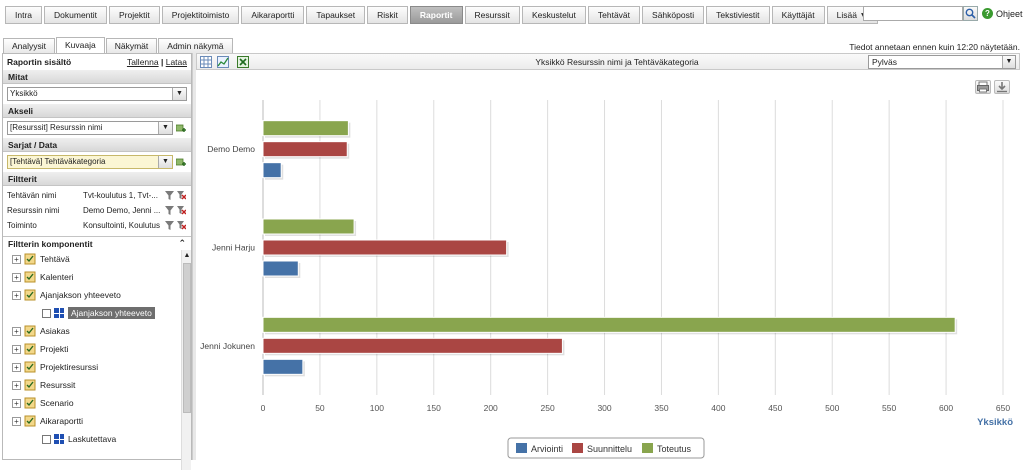 The width and height of the screenshot is (1023, 470). I want to click on x-tick-label: 200, so click(491, 408).